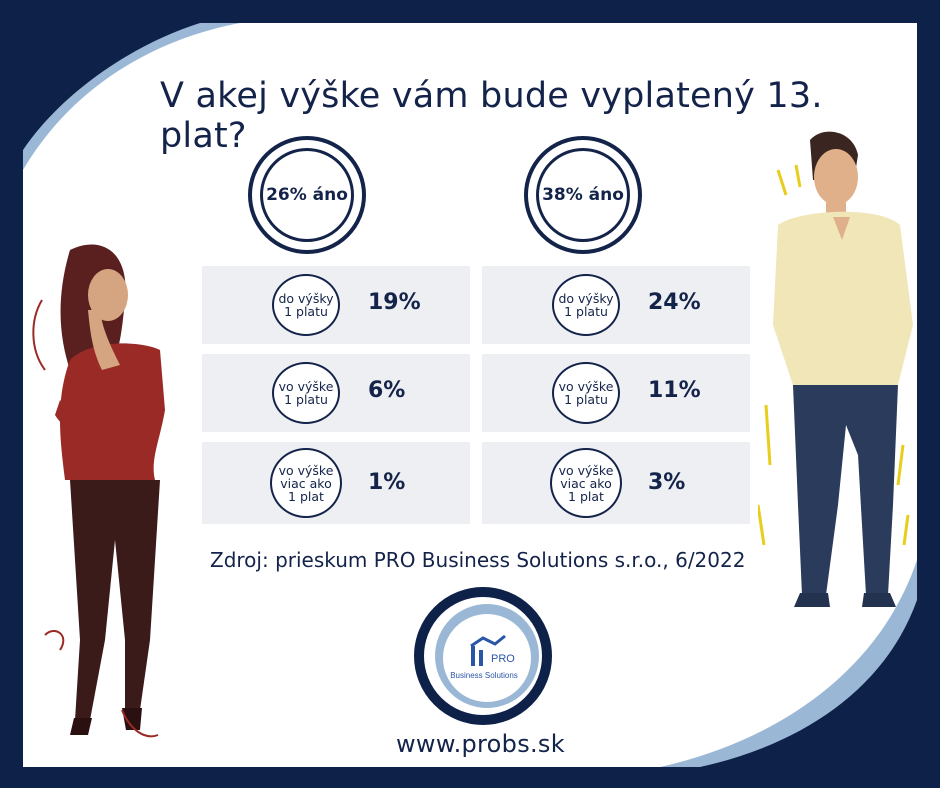 Image resolution: width=940 pixels, height=788 pixels. I want to click on row-percent: 11%, so click(674, 390).